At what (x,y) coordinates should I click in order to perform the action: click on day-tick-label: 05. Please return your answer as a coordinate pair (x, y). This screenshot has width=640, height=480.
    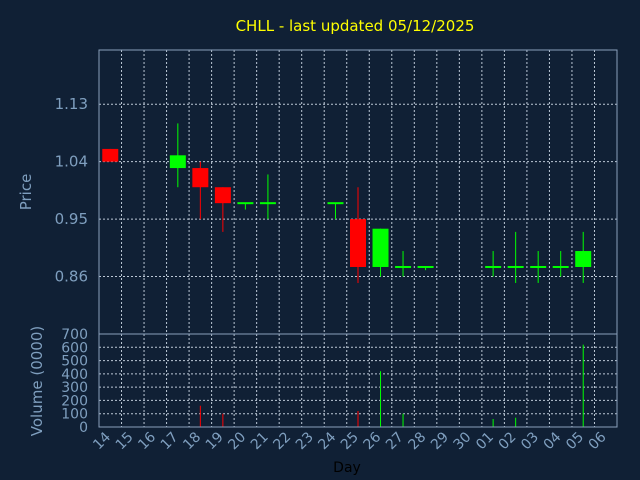
    Looking at the image, I should click on (575, 441).